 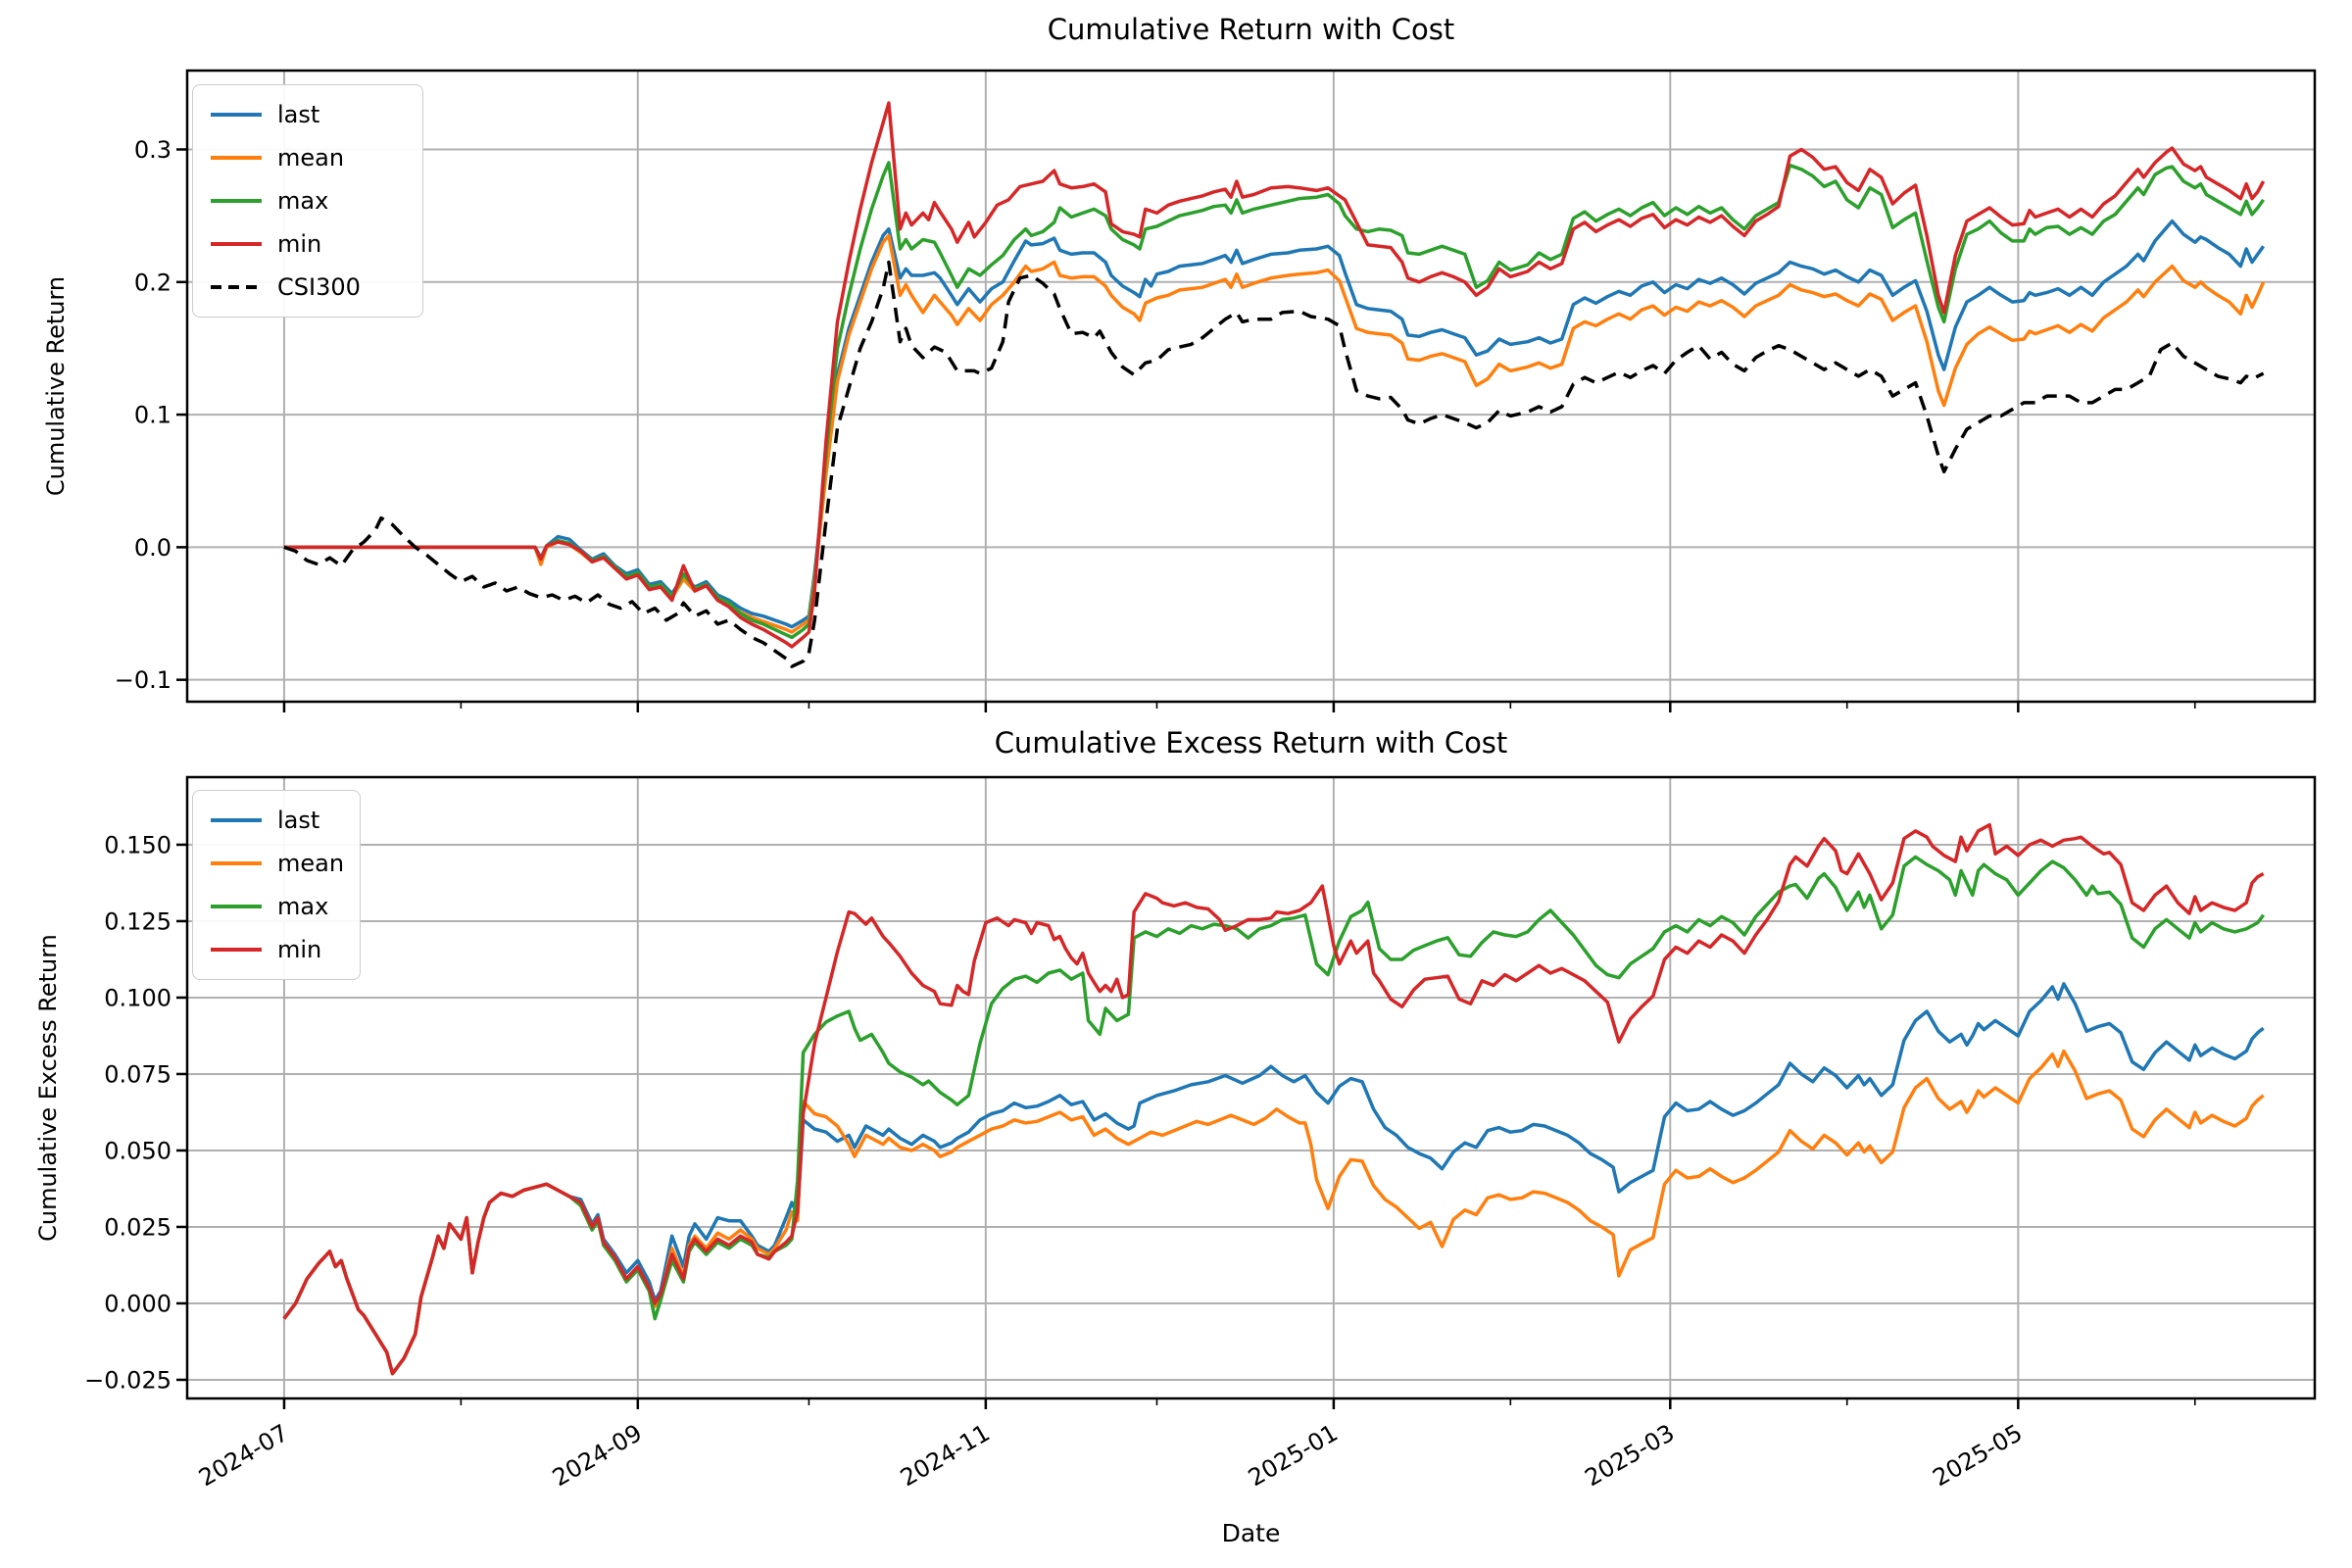 What do you see at coordinates (236, 287) in the screenshot?
I see `dashed-line-sample-csi300` at bounding box center [236, 287].